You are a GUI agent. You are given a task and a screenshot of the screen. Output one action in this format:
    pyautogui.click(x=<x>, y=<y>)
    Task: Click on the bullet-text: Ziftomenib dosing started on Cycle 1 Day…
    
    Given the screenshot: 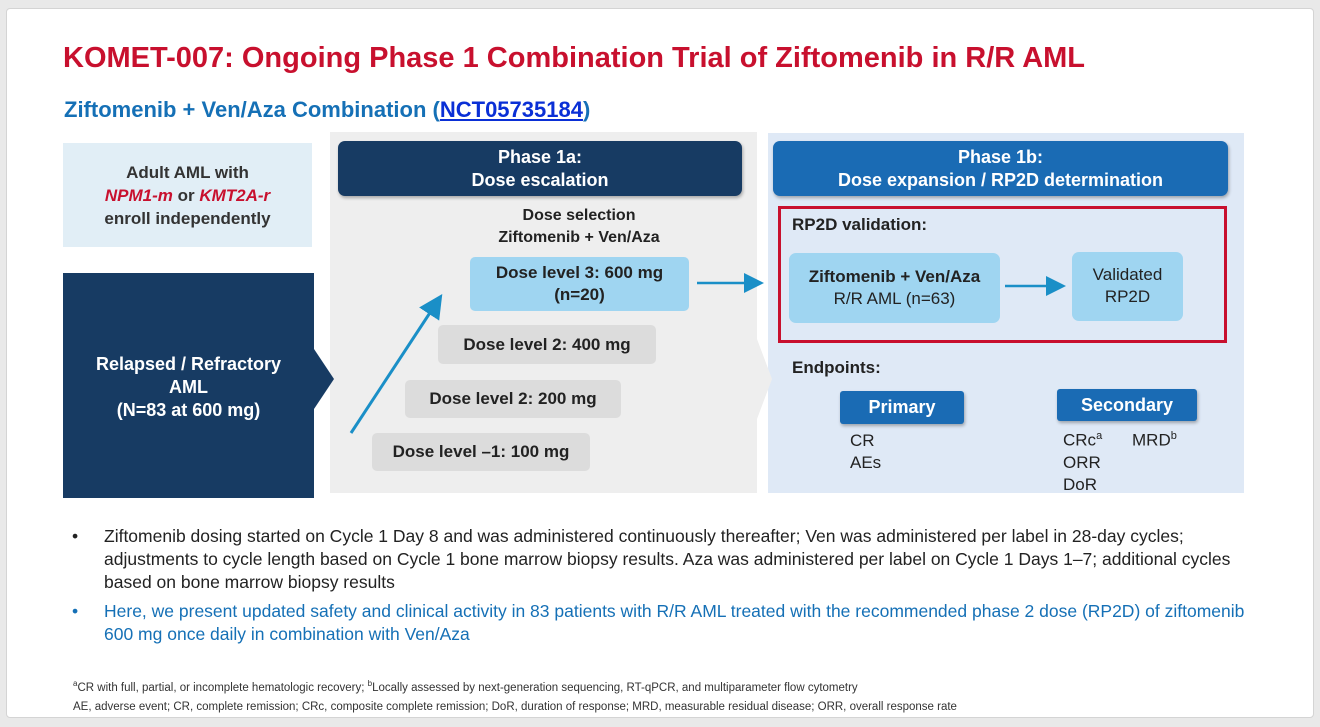 What is the action you would take?
    pyautogui.click(x=667, y=559)
    